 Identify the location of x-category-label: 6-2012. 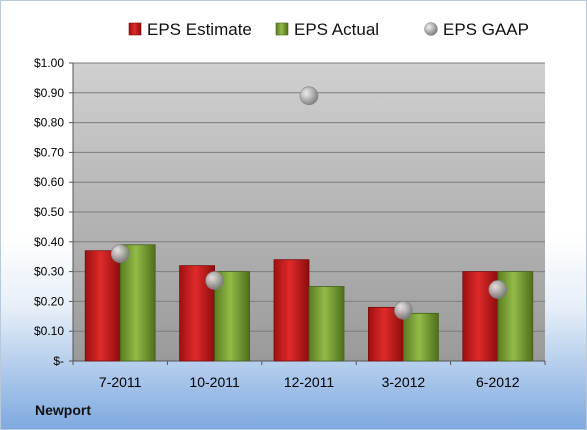
(498, 382).